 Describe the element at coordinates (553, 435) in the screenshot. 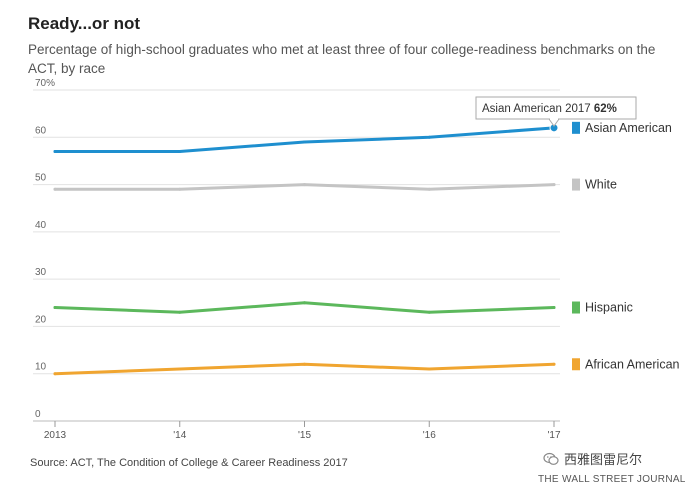

I see `x-tick-label: '17` at that location.